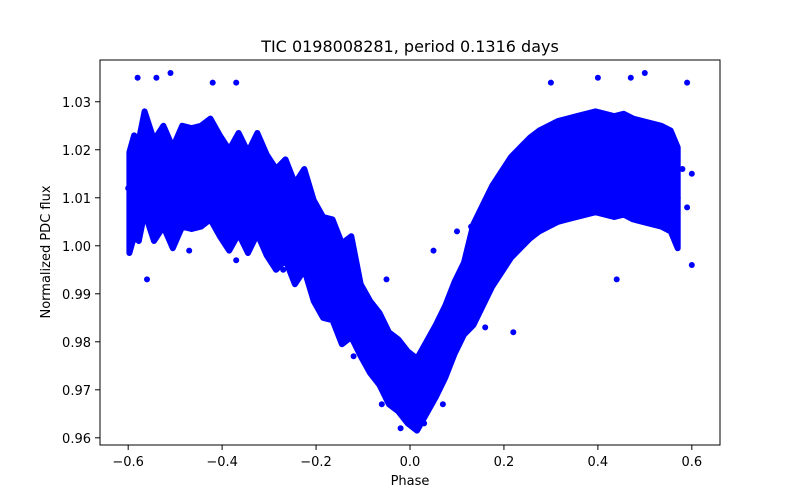 This screenshot has height=500, width=800. What do you see at coordinates (316, 462) in the screenshot?
I see `x-tick-label: −0.2` at bounding box center [316, 462].